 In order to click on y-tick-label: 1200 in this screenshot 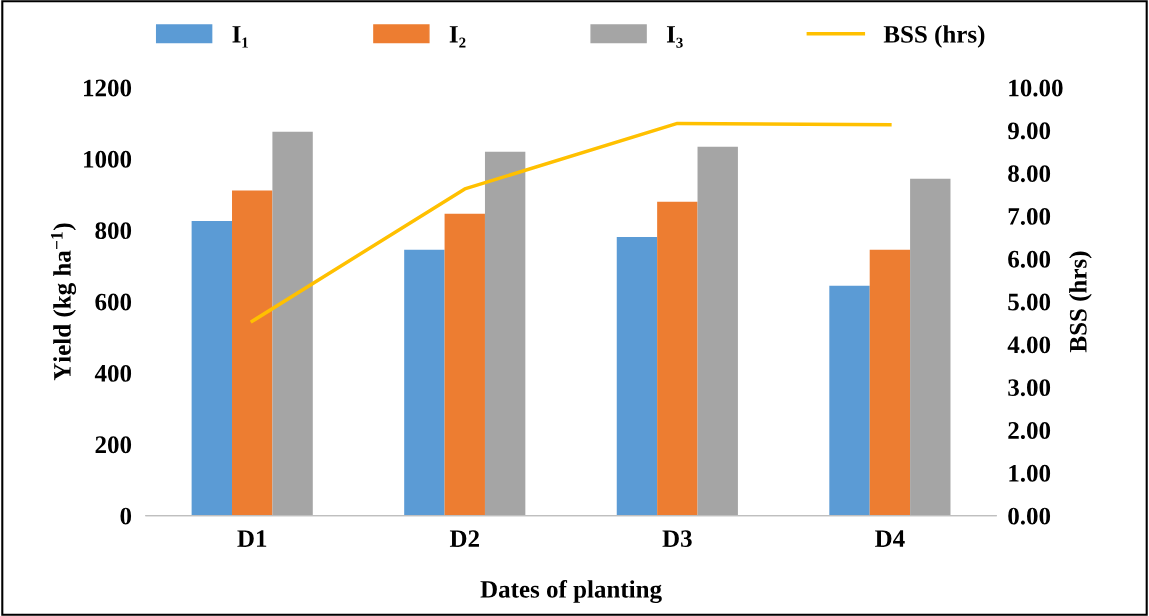, I will do `click(108, 88)`.